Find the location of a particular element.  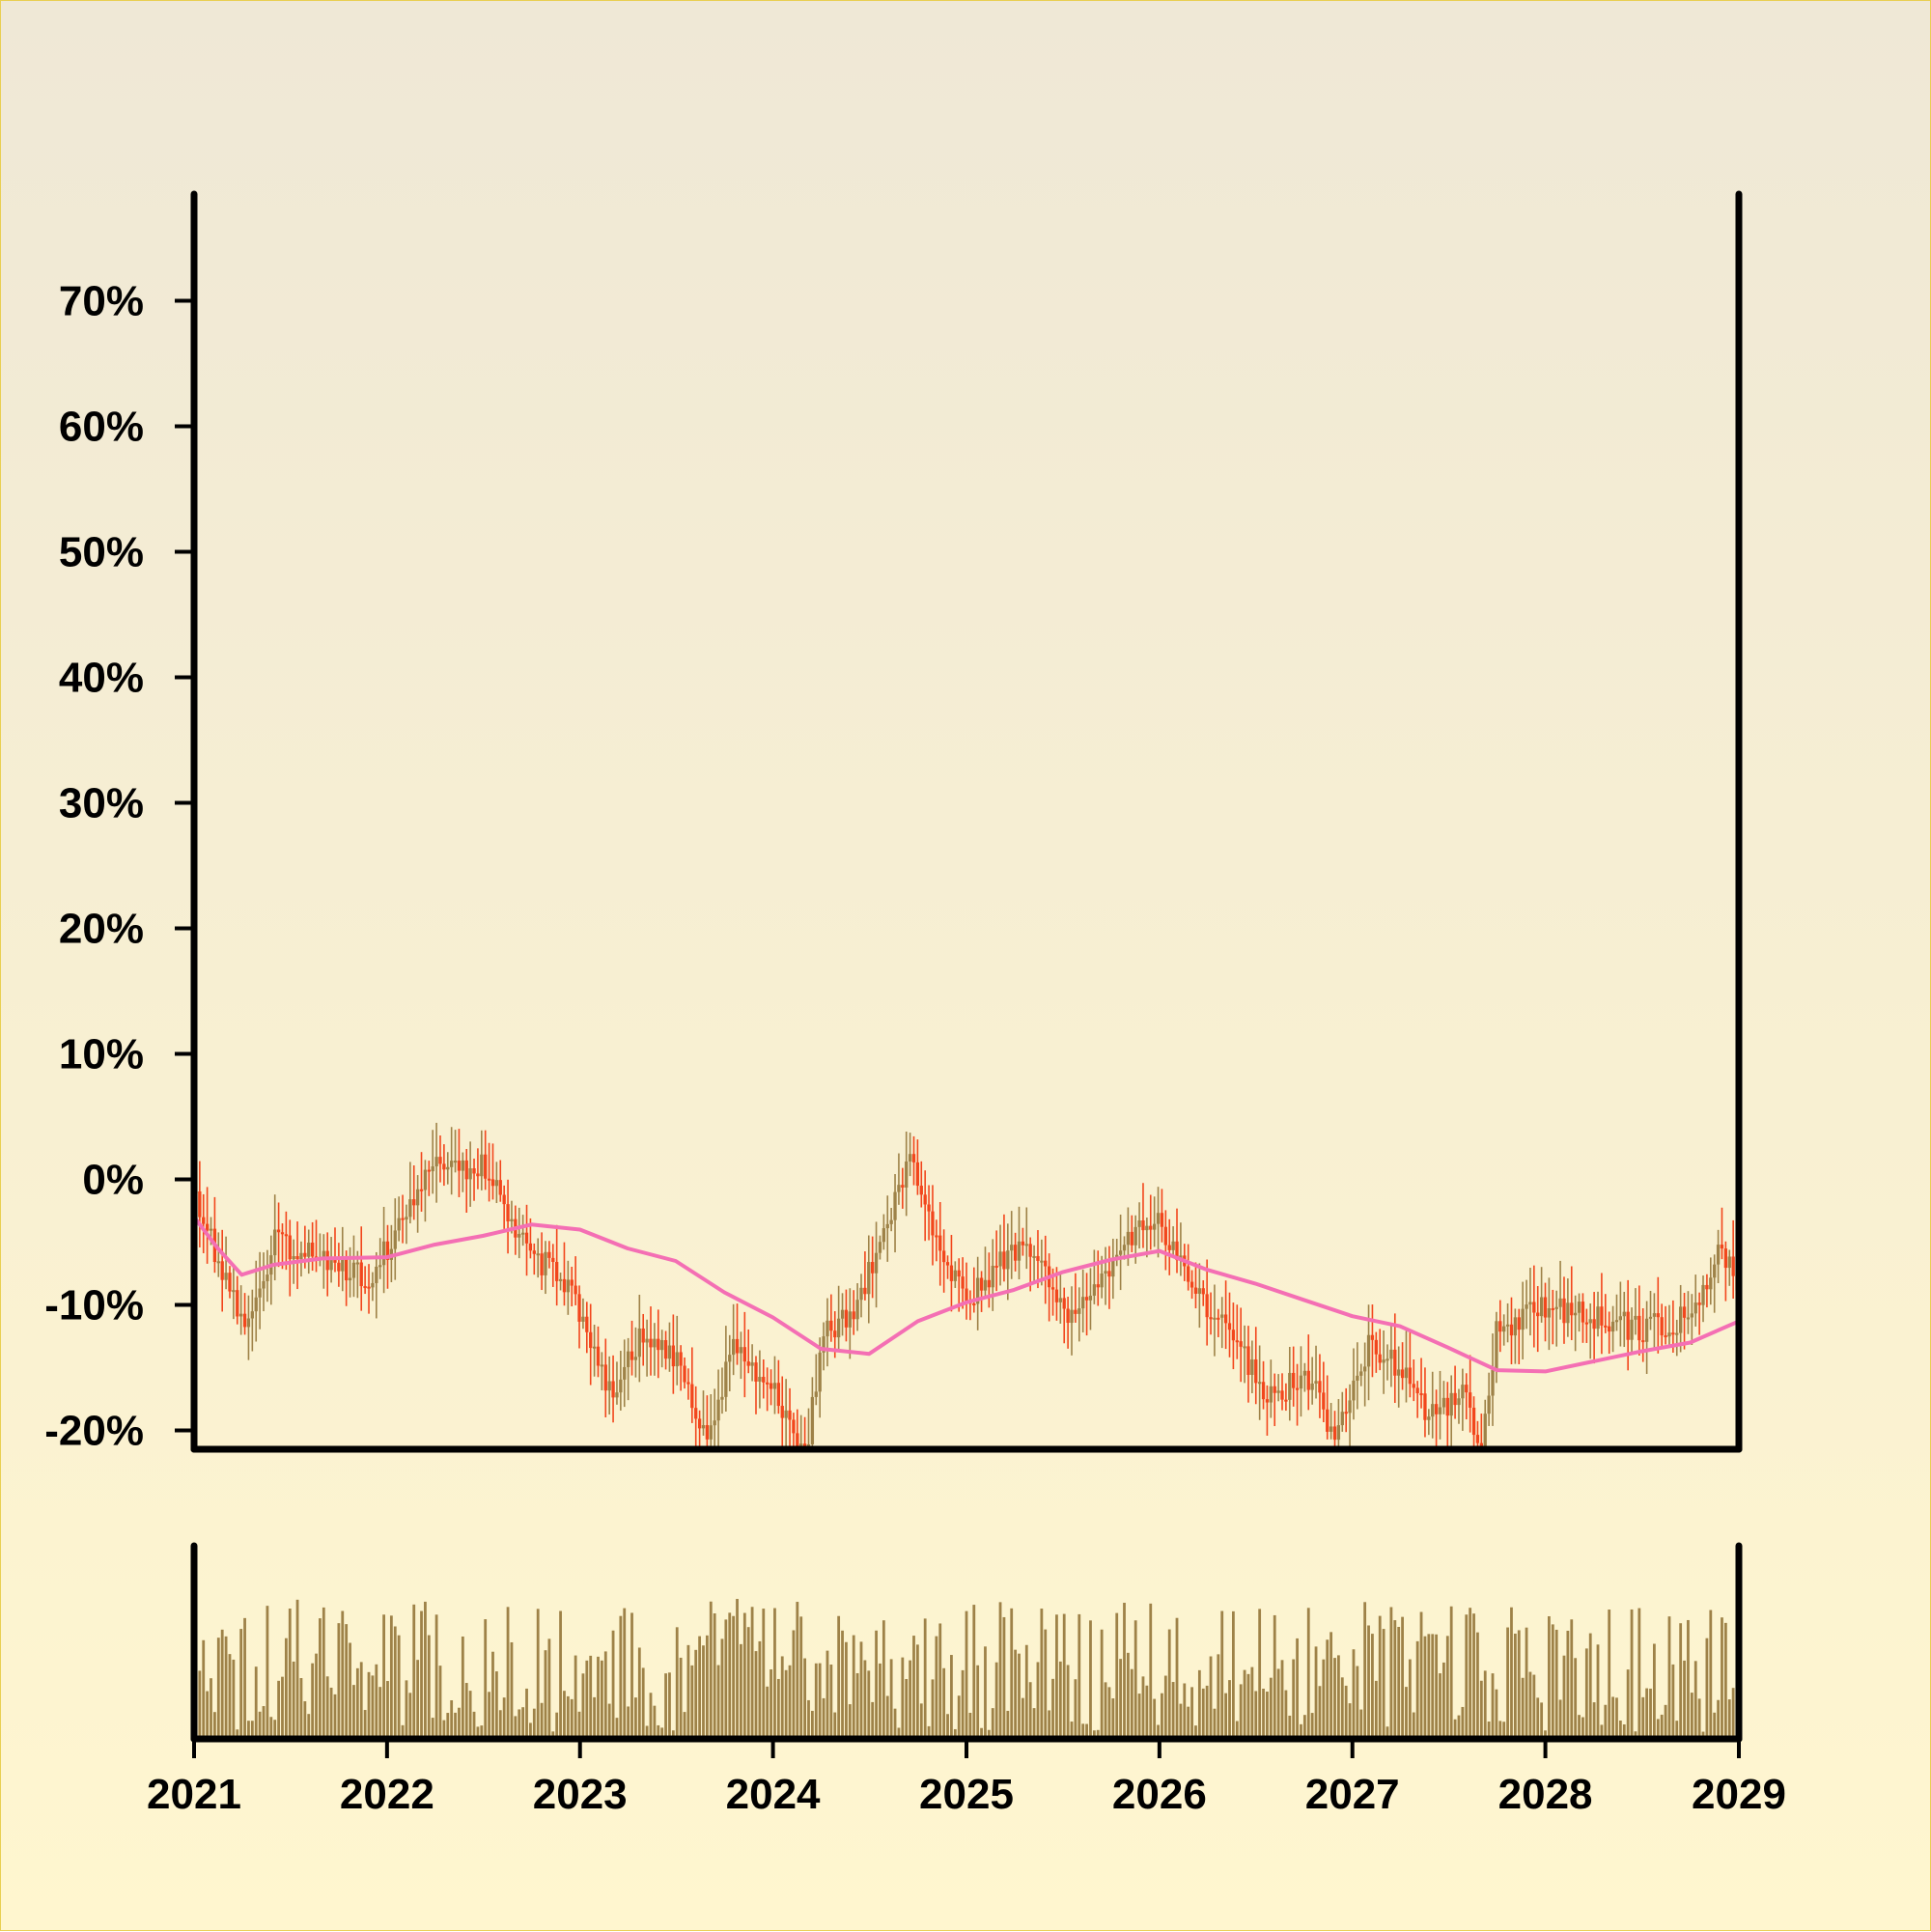

y-tick-label: 30% is located at coordinates (101, 804).